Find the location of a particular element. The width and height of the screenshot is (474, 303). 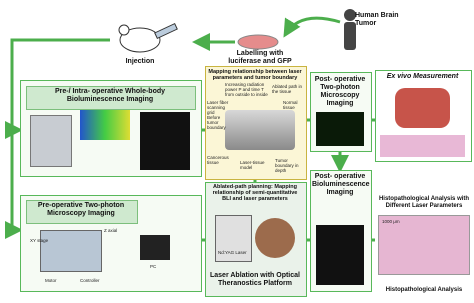

annotation: Z axial is located at coordinates (111, 230).